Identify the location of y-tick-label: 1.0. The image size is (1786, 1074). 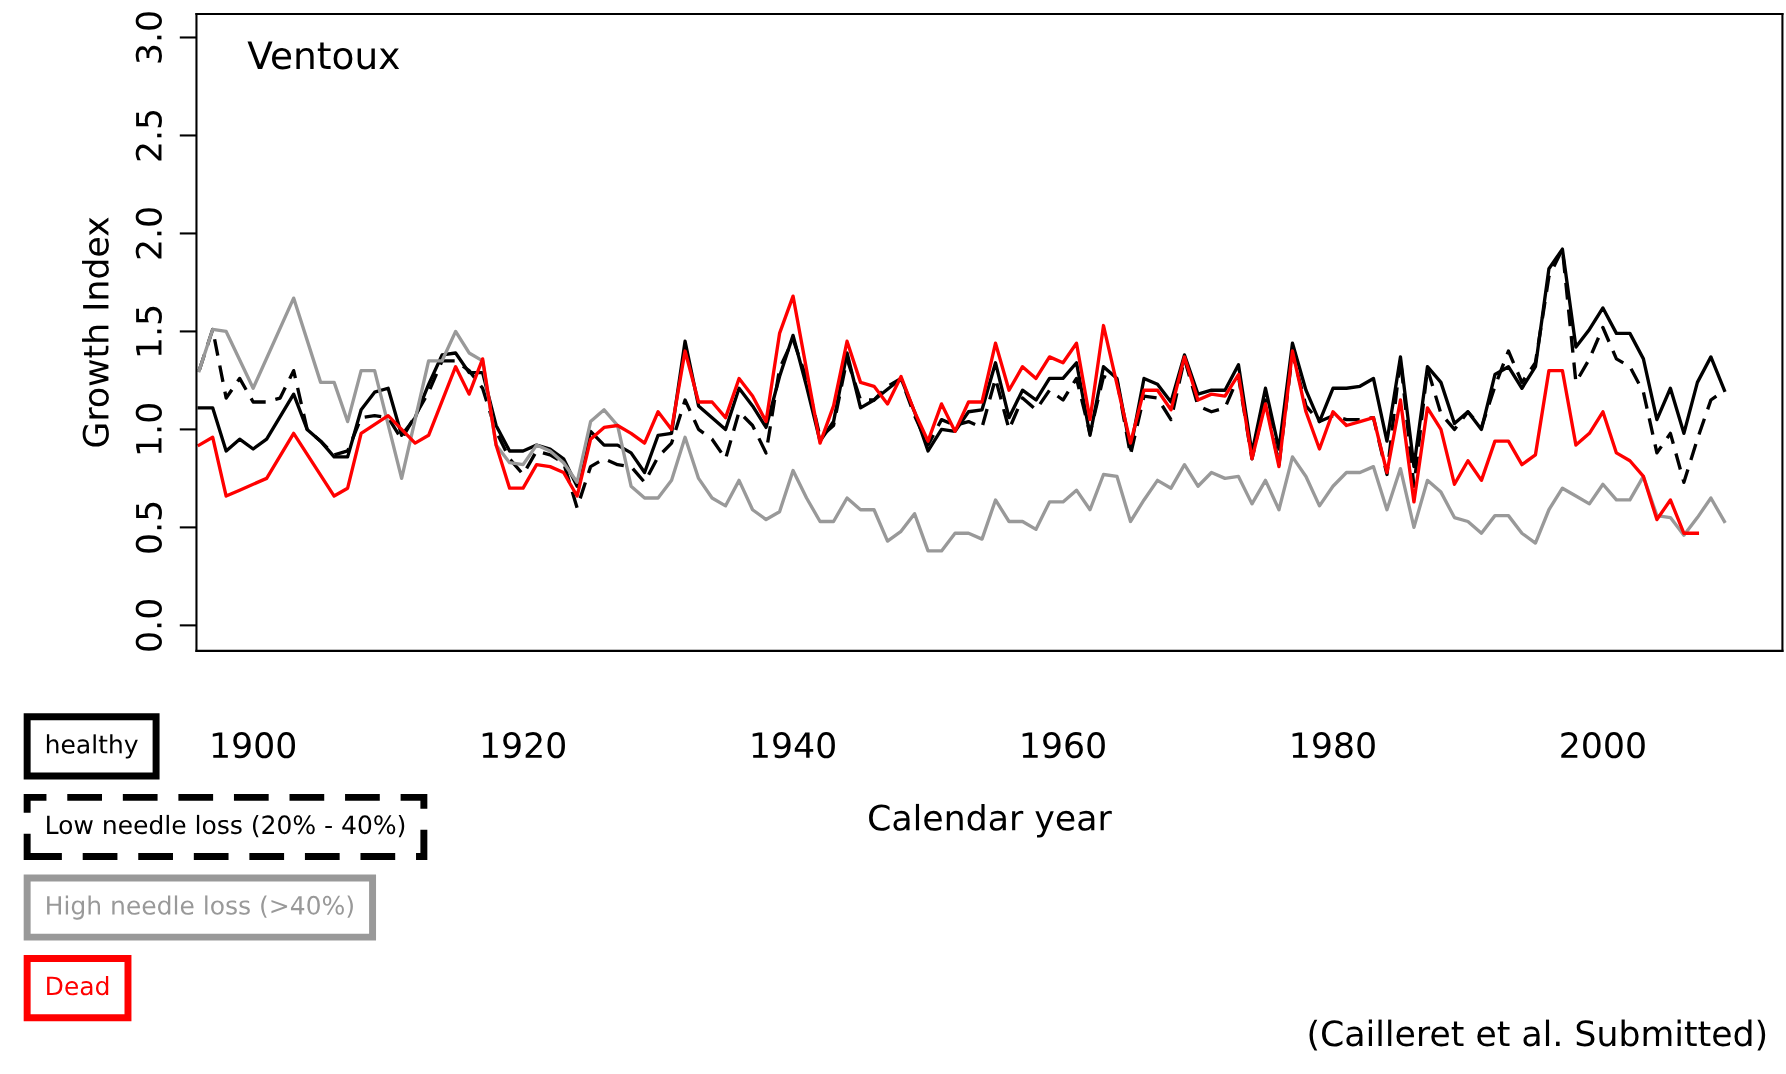
(148, 429).